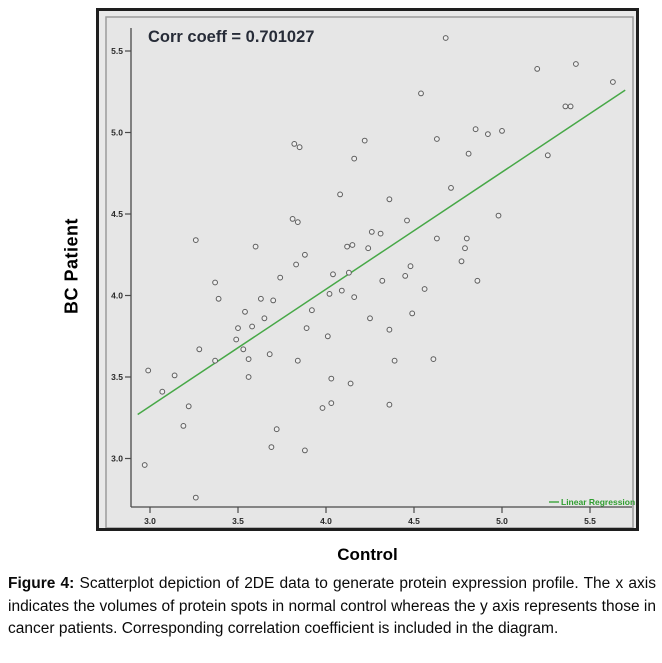 Image resolution: width=662 pixels, height=663 pixels. I want to click on y-tick-label: 4.5, so click(117, 214).